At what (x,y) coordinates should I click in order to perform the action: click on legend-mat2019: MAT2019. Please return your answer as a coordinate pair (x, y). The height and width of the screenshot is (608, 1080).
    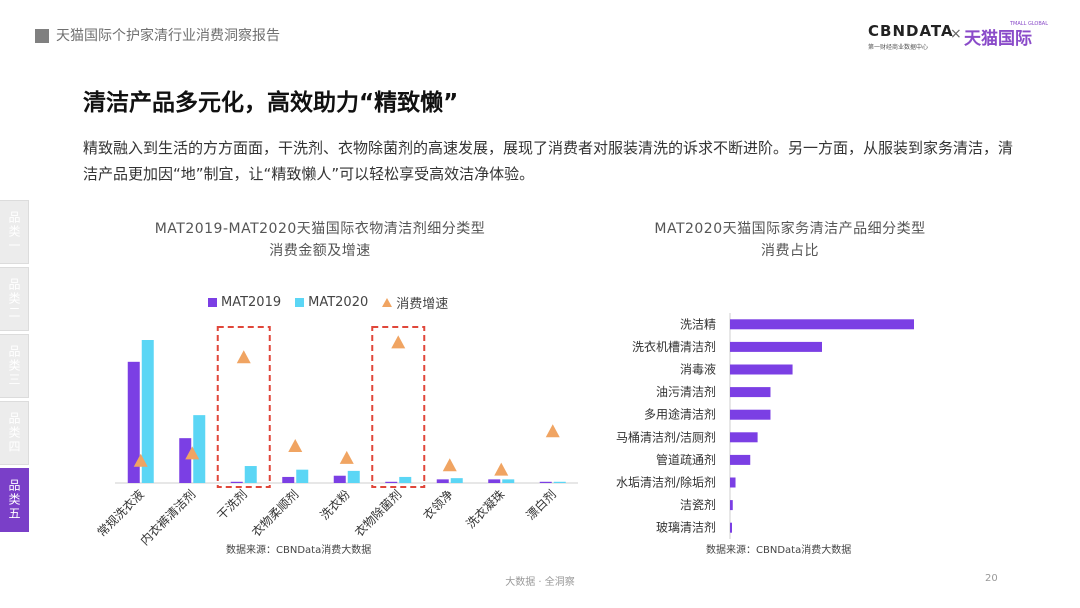
    Looking at the image, I should click on (244, 302).